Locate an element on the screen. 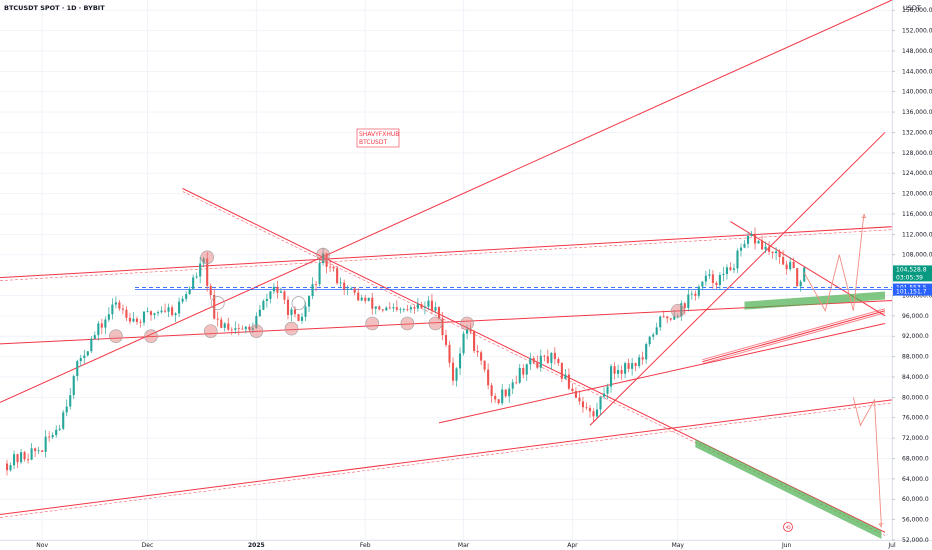 Image resolution: width=932 pixels, height=550 pixels. trendline is located at coordinates (794, 336).